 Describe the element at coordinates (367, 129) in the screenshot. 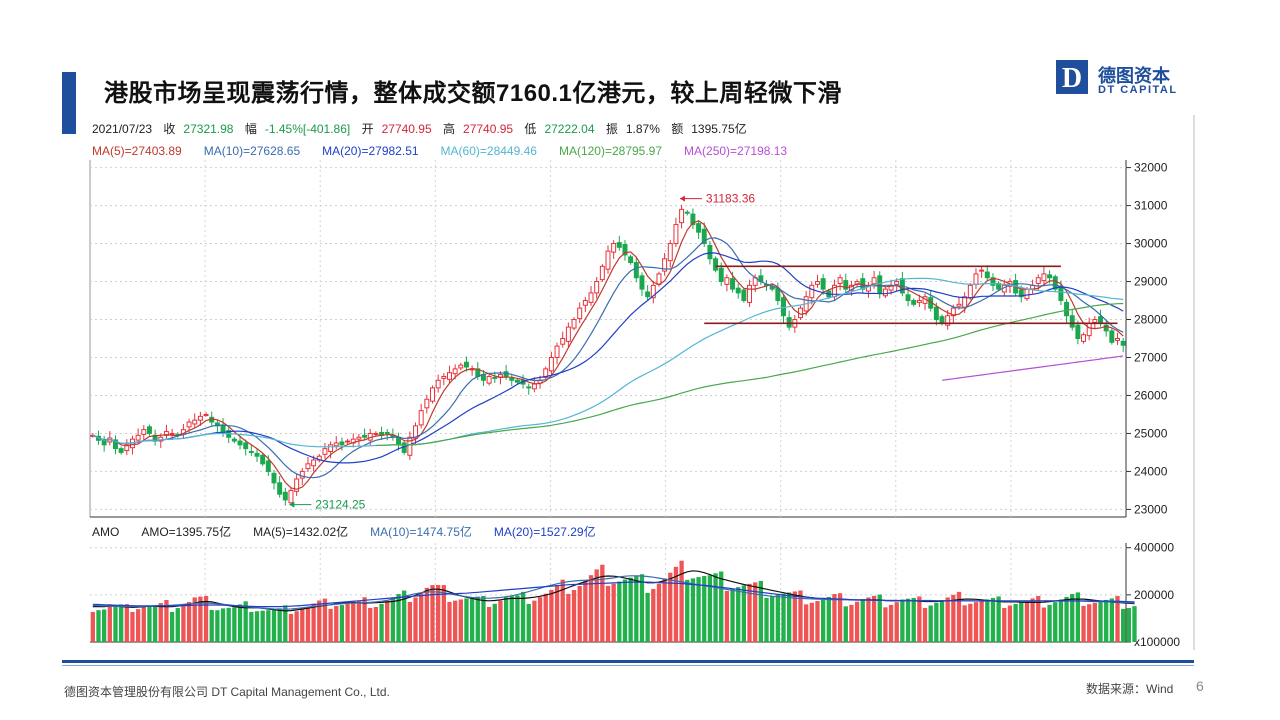

I see `open-label: 开` at that location.